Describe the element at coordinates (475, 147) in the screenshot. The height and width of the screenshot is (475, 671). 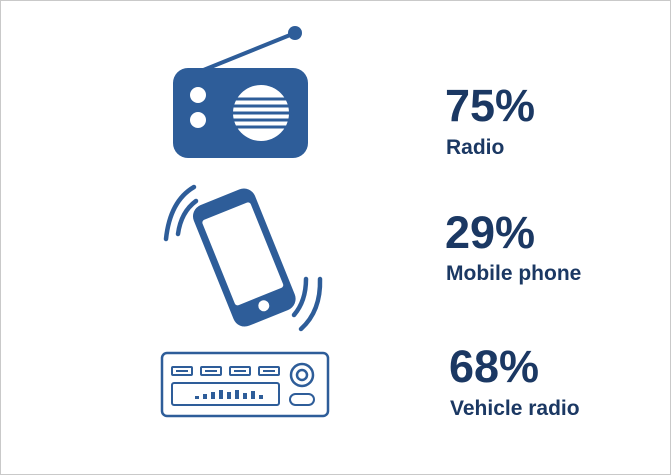
I see `radio-label: Radio` at that location.